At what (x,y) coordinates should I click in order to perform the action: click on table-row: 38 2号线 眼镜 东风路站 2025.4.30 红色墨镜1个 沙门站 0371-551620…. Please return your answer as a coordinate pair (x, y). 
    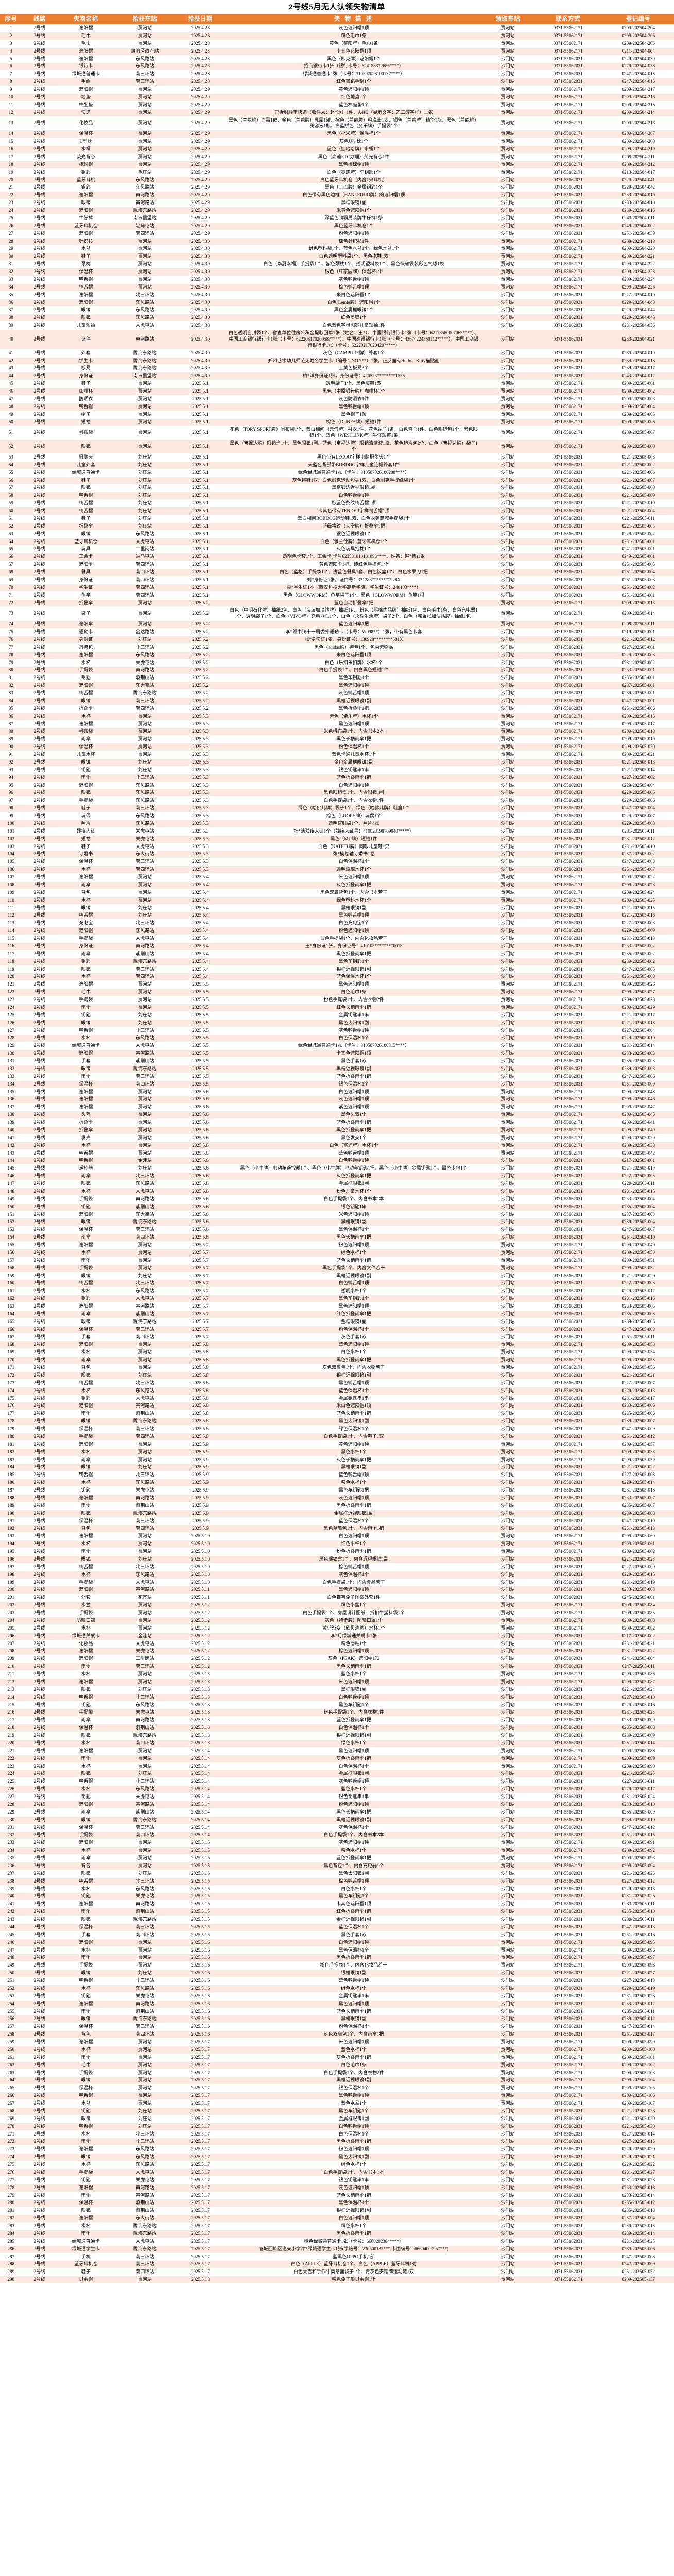
    Looking at the image, I should click on (337, 318).